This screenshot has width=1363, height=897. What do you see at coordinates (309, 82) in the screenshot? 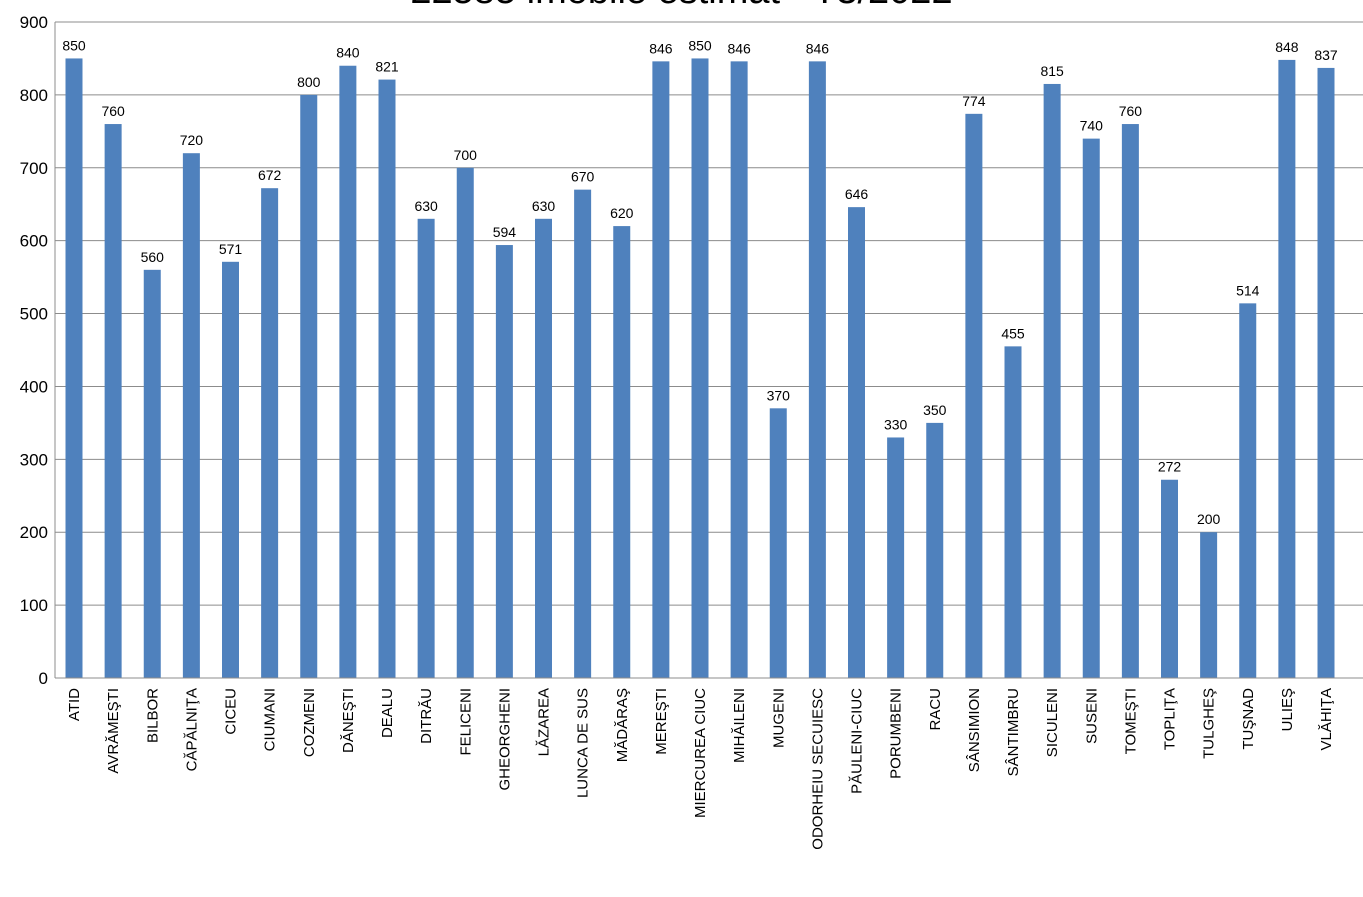
I see `data-label: 800` at bounding box center [309, 82].